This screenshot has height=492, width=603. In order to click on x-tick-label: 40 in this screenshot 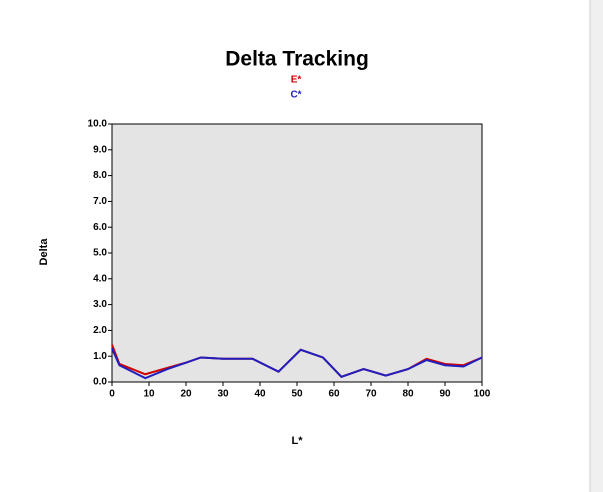, I will do `click(260, 394)`.